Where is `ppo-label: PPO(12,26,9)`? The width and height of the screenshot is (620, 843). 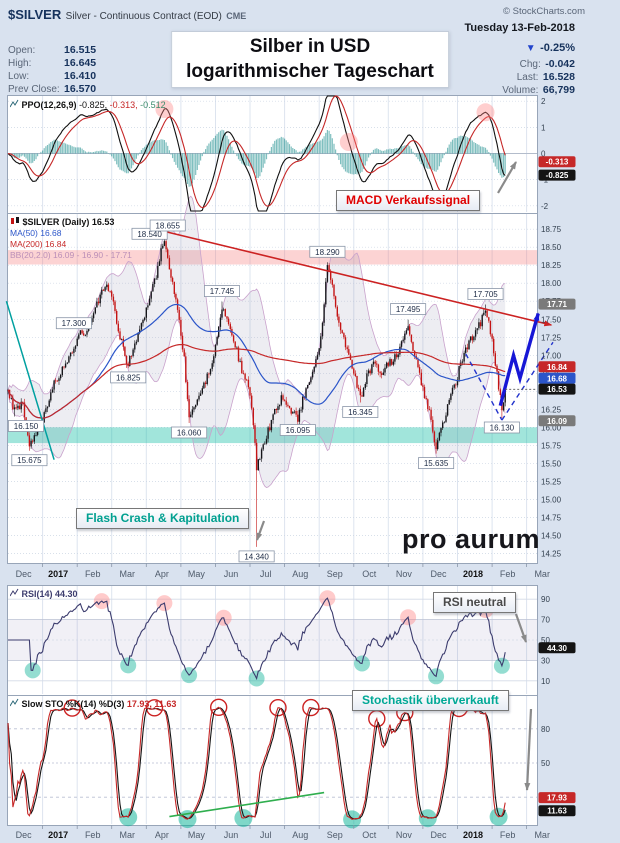 ppo-label: PPO(12,26,9) is located at coordinates (49, 105).